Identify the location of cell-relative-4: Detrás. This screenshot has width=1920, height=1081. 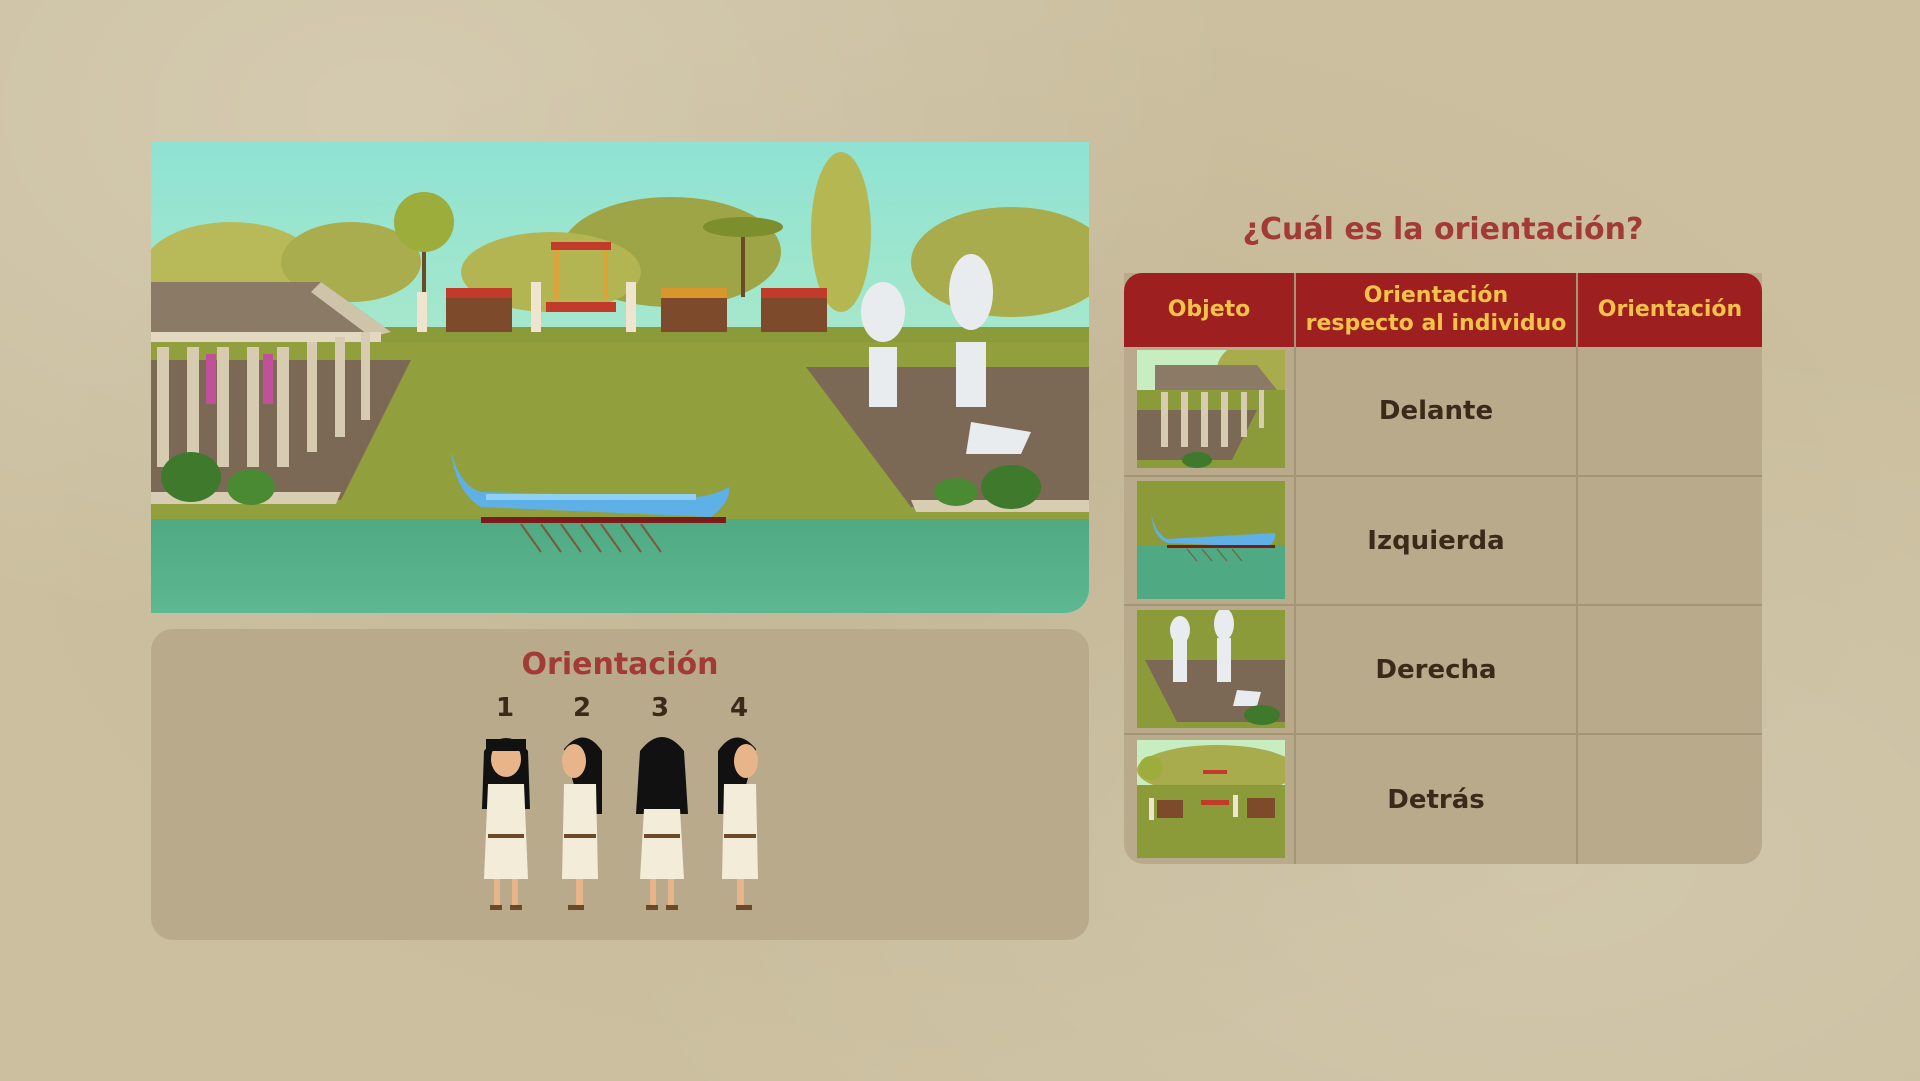
(1436, 799).